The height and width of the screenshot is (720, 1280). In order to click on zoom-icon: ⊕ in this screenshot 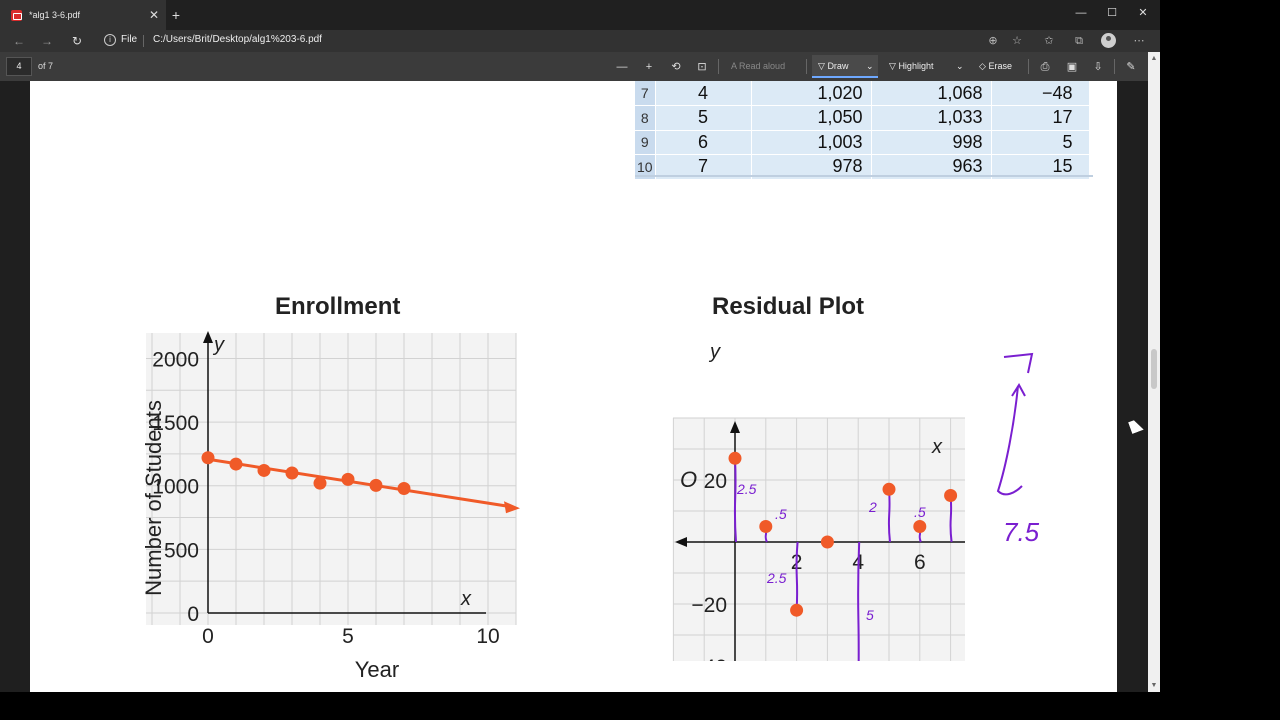, I will do `click(993, 41)`.